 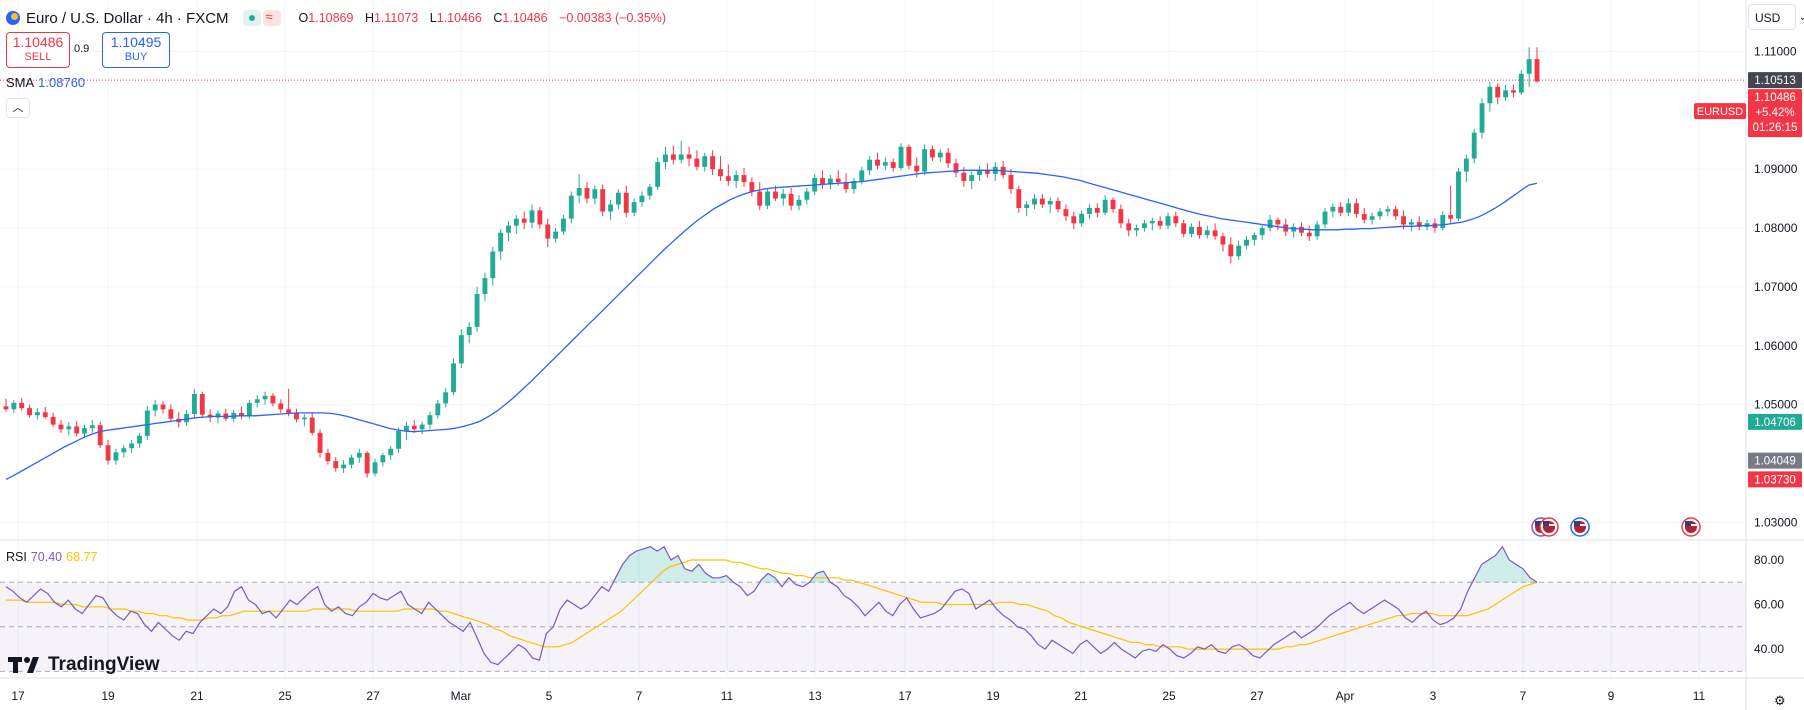 I want to click on rsi-label: RSI, so click(x=16, y=557).